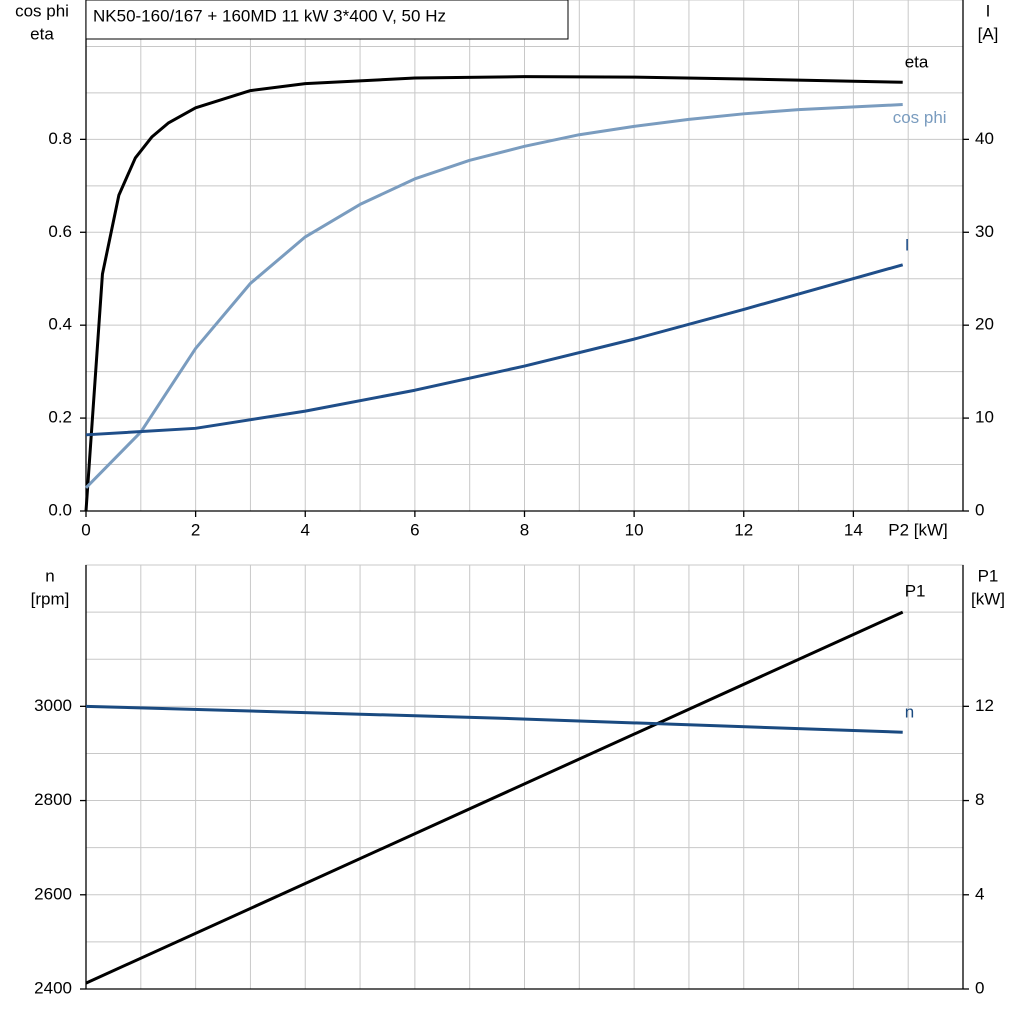 The height and width of the screenshot is (1024, 1024). Describe the element at coordinates (979, 799) in the screenshot. I see `y2-tick-label: 8` at that location.